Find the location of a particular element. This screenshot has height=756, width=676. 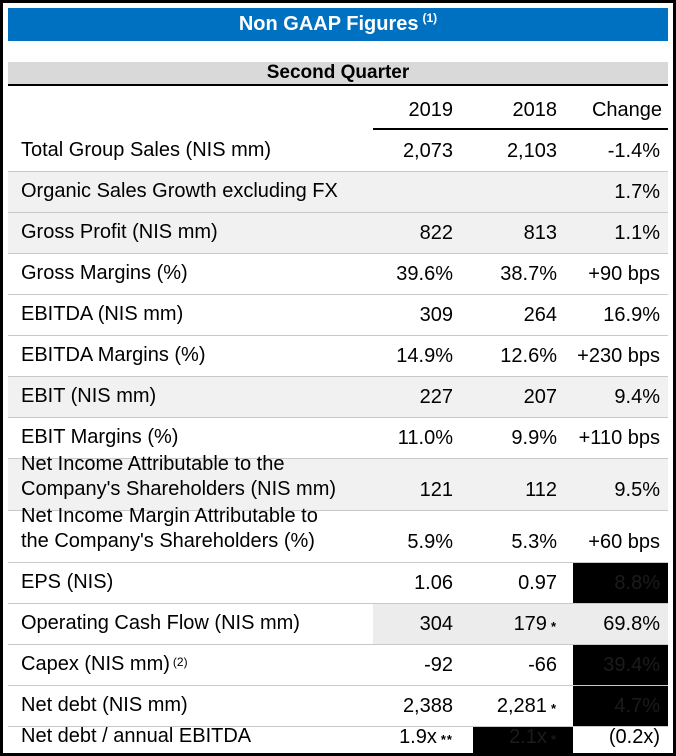

value-change: 9.4% is located at coordinates (620, 397).